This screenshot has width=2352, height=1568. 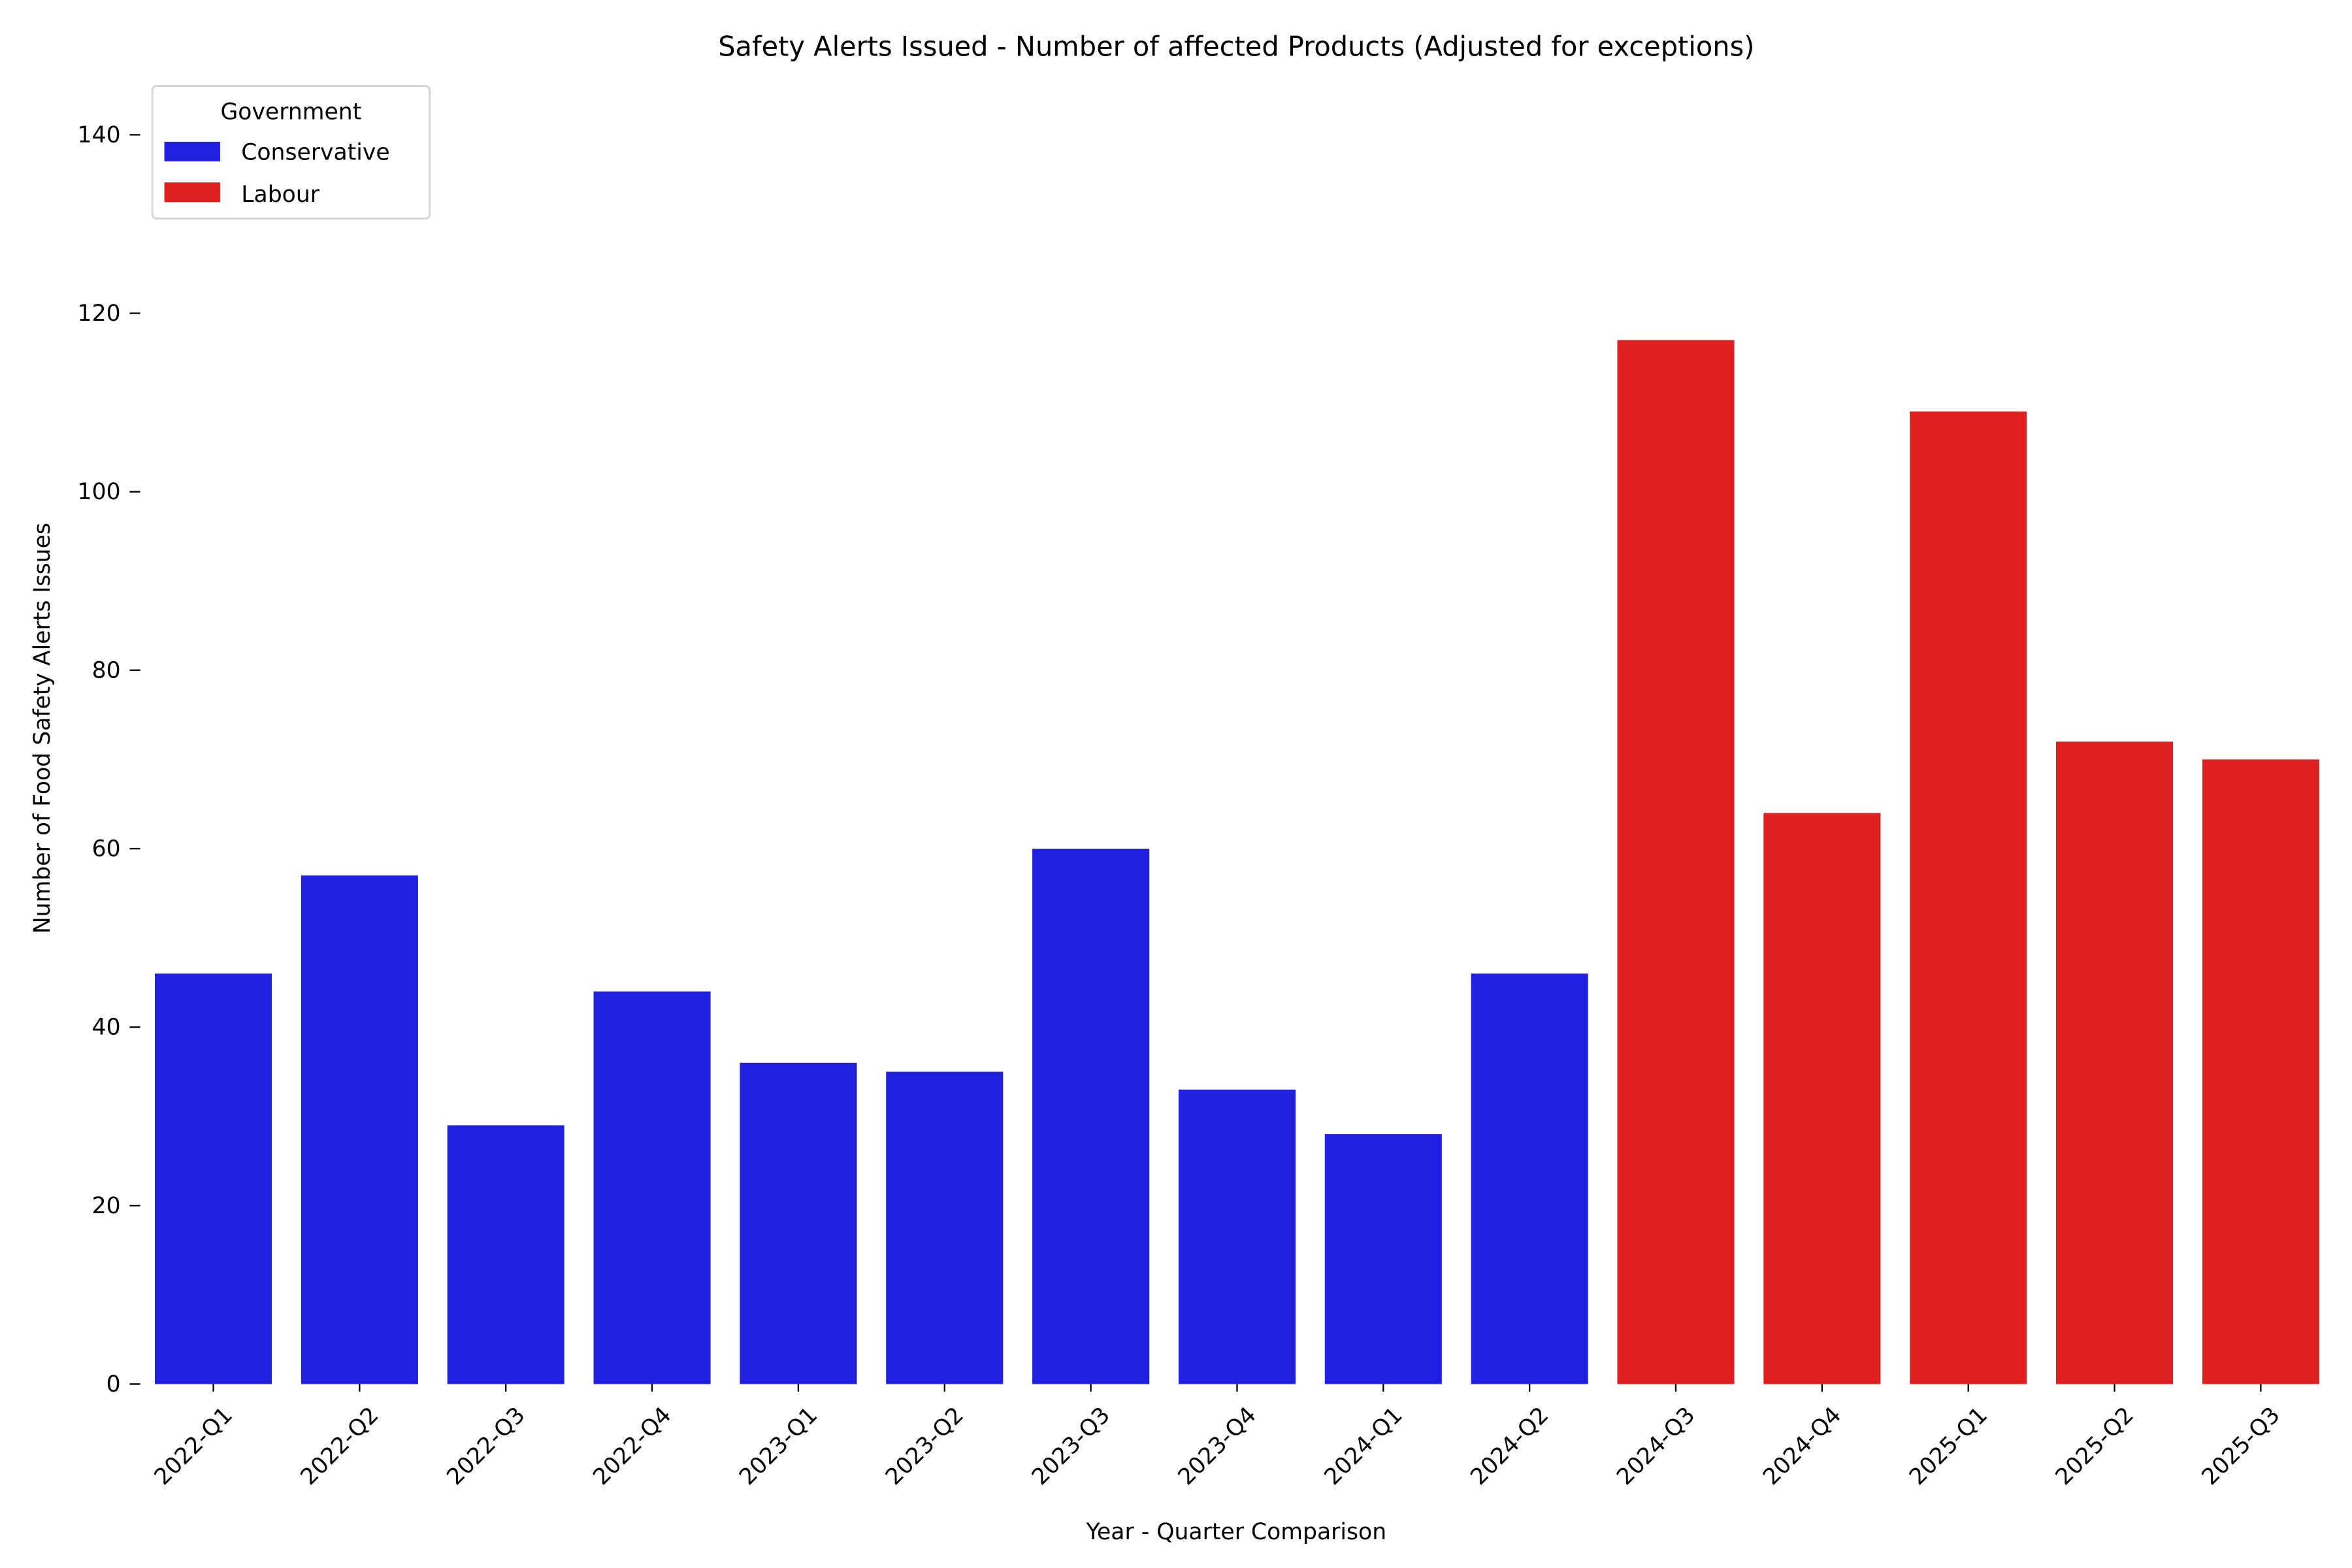 I want to click on legend-swatch-labour, so click(x=192, y=192).